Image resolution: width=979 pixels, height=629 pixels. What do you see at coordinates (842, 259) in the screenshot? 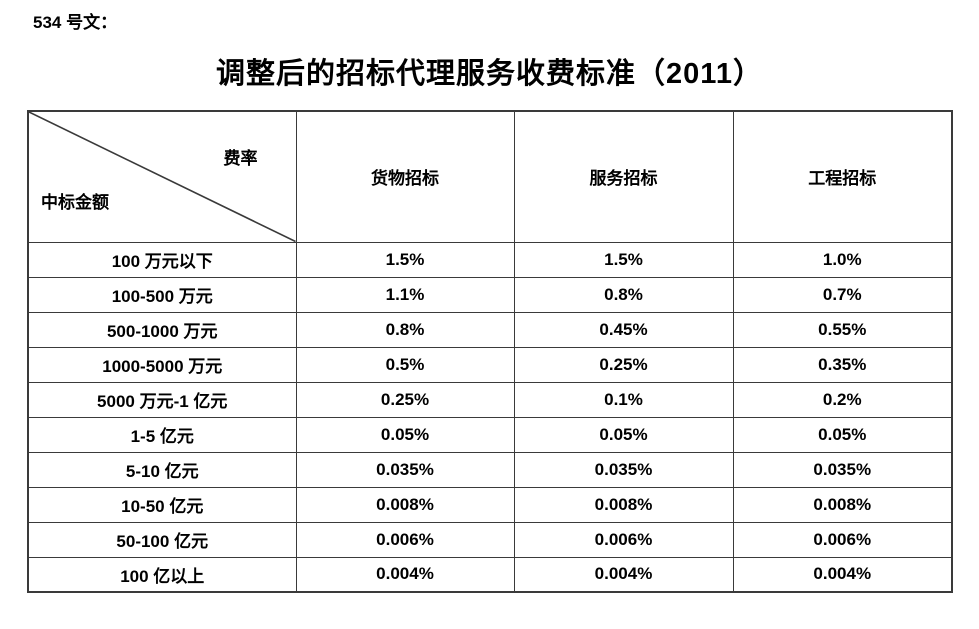
I see `rate-value: 1.0%` at bounding box center [842, 259].